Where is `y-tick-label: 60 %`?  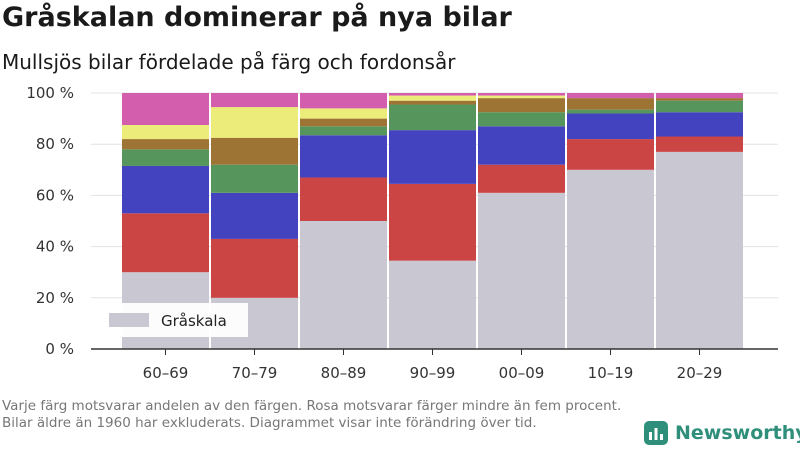
y-tick-label: 60 % is located at coordinates (55, 195).